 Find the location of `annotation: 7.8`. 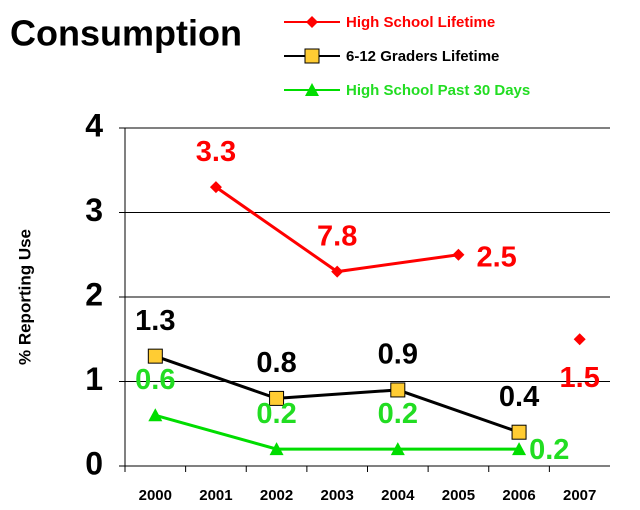

annotation: 7.8 is located at coordinates (337, 236).